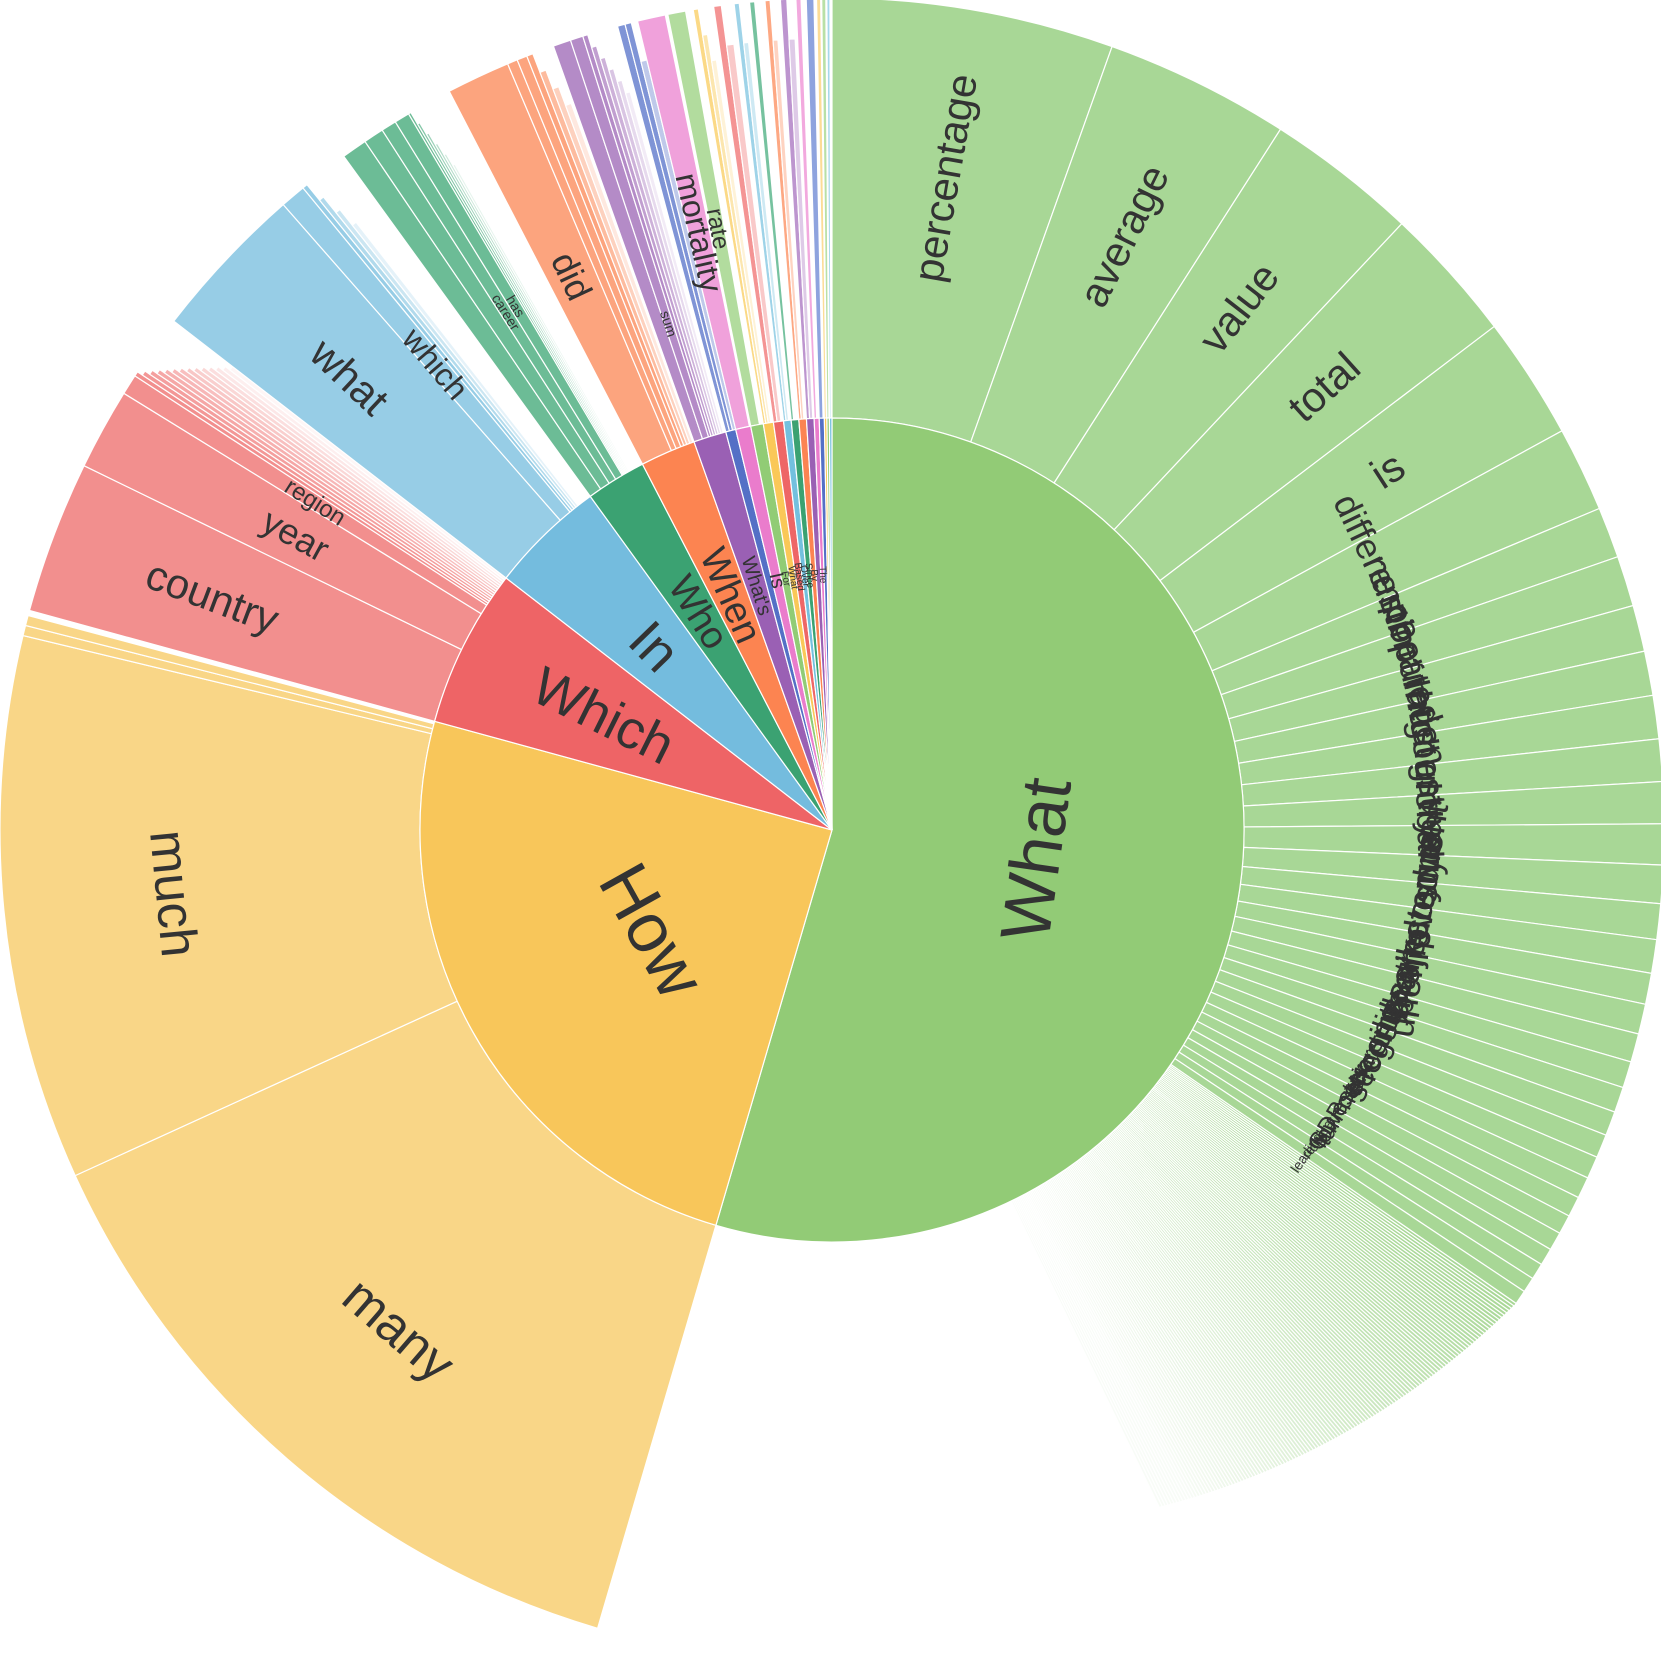  Describe the element at coordinates (823, 575) in the screenshot. I see `inner-label-the: The` at that location.